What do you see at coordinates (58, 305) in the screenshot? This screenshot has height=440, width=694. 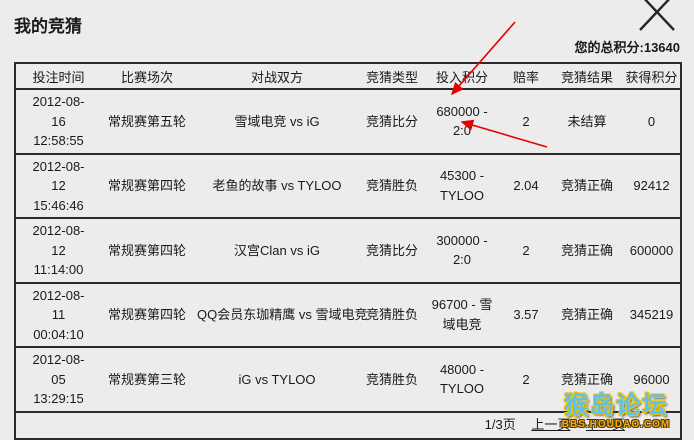 I see `bet-date: 2012-08-11` at bounding box center [58, 305].